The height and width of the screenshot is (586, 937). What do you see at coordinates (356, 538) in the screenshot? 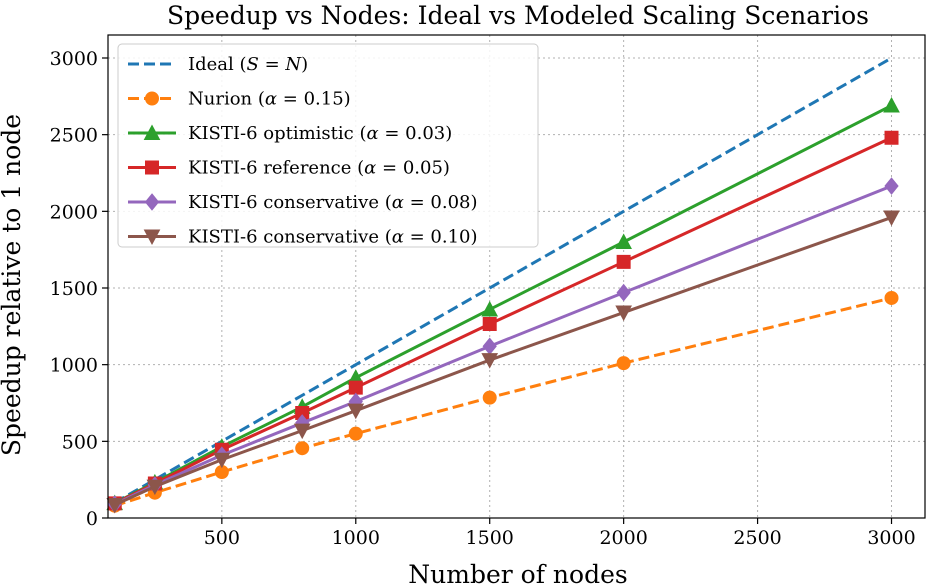
I see `x-tick-label: 1000` at bounding box center [356, 538].